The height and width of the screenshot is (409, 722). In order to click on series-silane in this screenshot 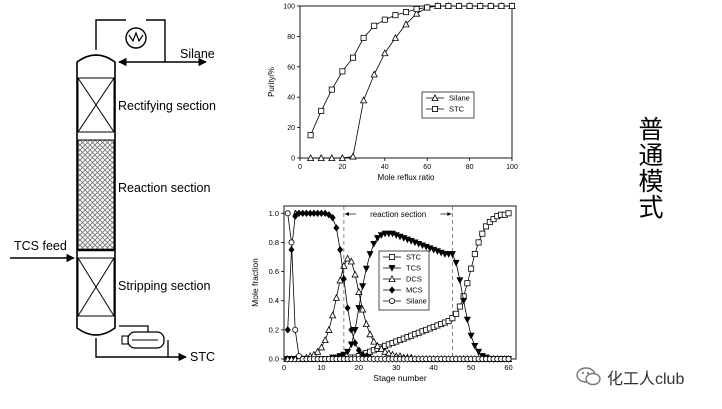, I will do `click(398, 286)`.